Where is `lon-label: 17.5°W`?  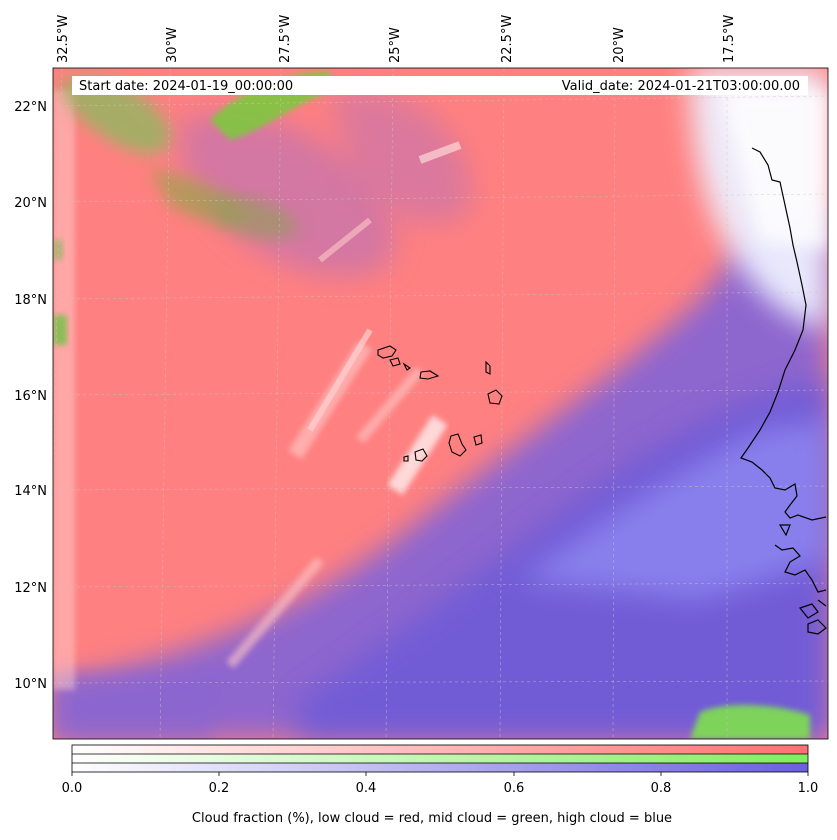
lon-label: 17.5°W is located at coordinates (729, 39).